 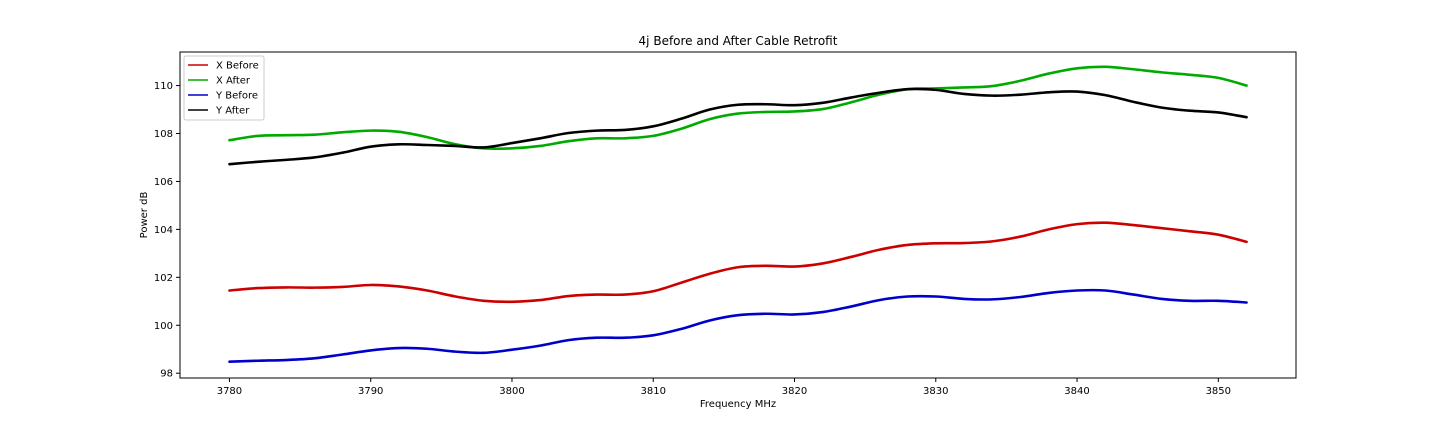 I want to click on x-tick-label: 3810, so click(x=653, y=391).